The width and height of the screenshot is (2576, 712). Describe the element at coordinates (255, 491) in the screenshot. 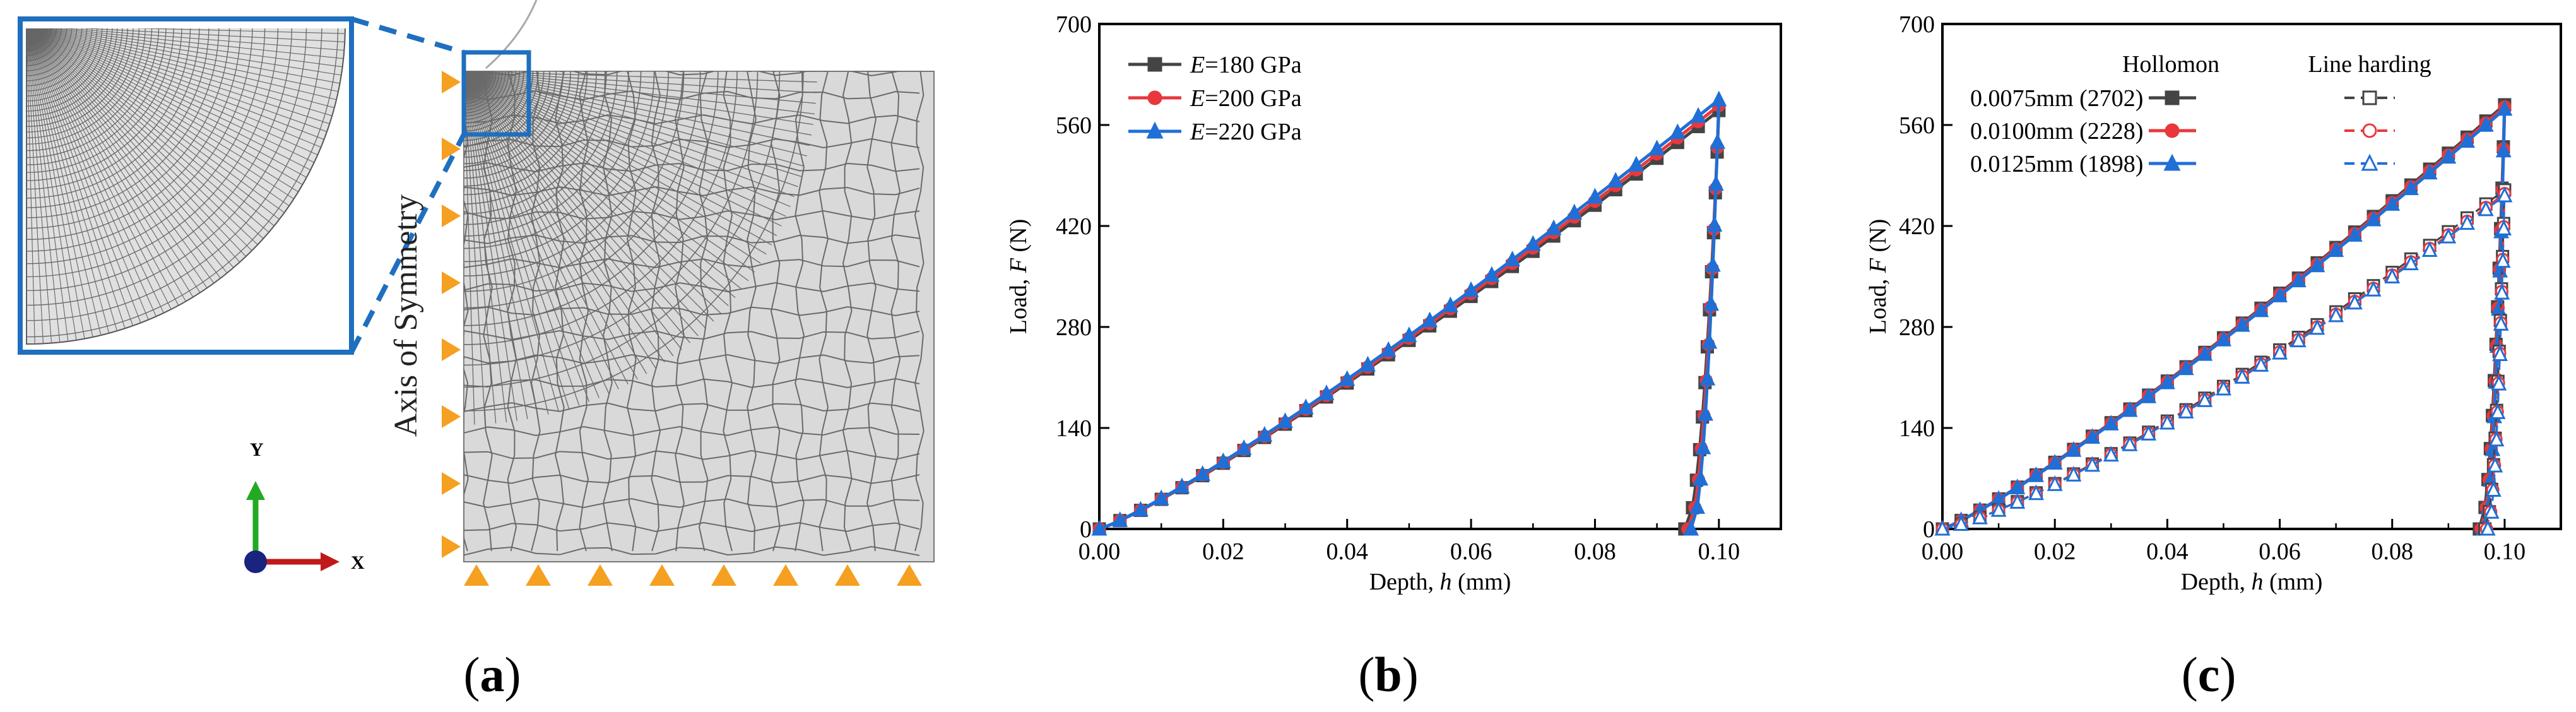

I see `y-arrow-head-icon` at that location.